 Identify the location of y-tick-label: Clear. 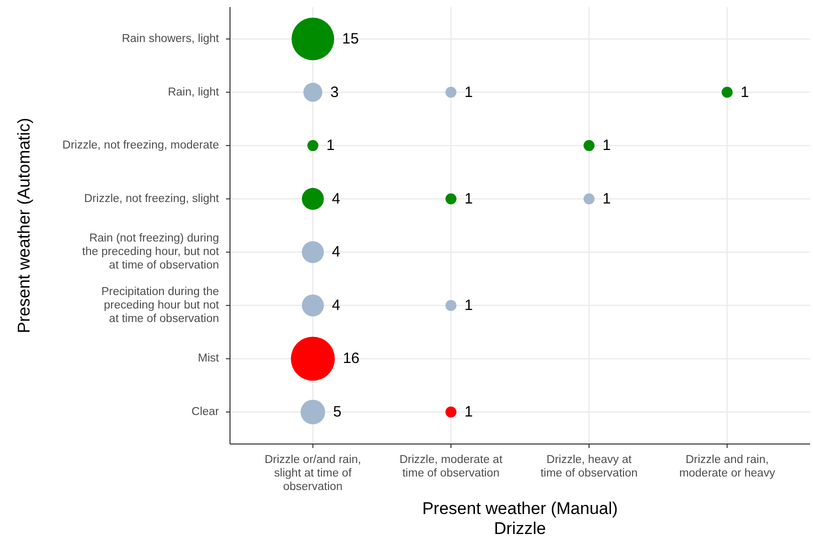
(206, 412).